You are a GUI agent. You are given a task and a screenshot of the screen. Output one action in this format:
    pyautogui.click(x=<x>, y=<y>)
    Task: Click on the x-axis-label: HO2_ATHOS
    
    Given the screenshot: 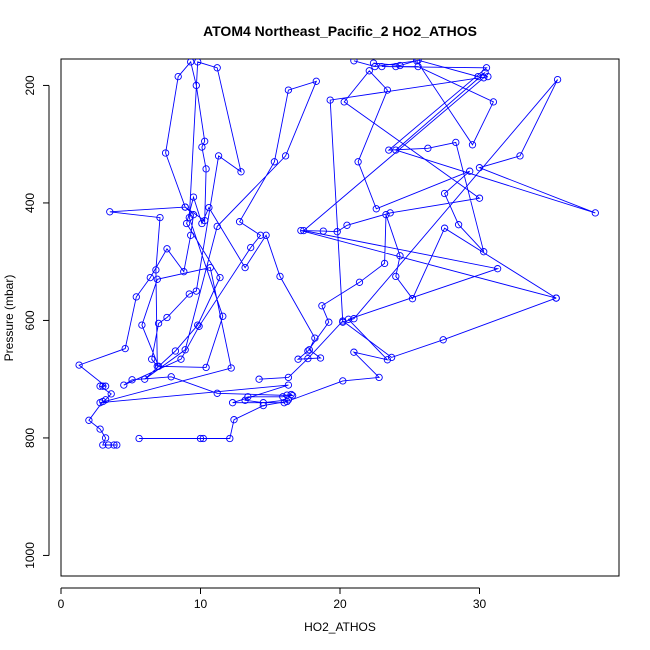 What is the action you would take?
    pyautogui.click(x=340, y=627)
    